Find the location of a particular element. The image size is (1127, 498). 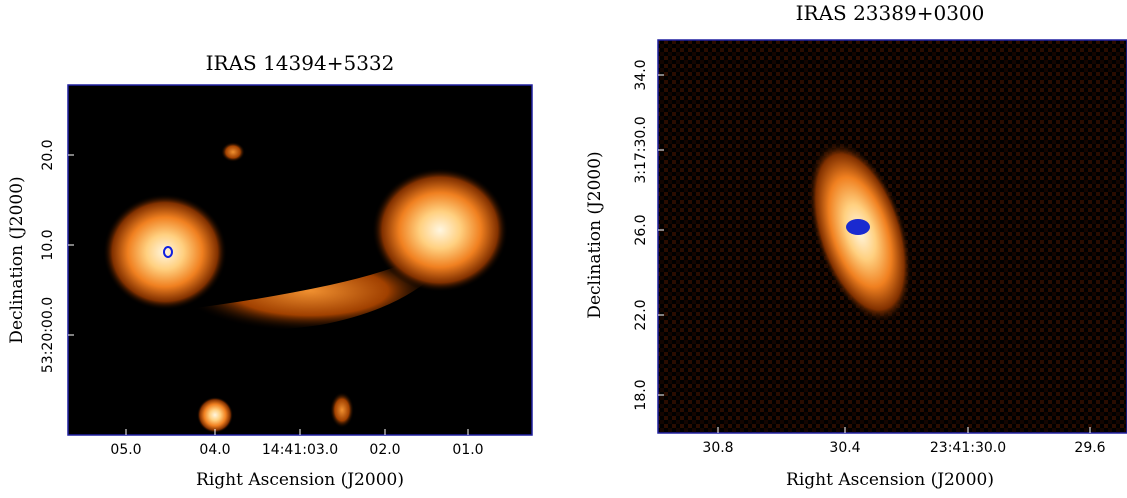

y-tick-label: 20.0 is located at coordinates (48, 154).